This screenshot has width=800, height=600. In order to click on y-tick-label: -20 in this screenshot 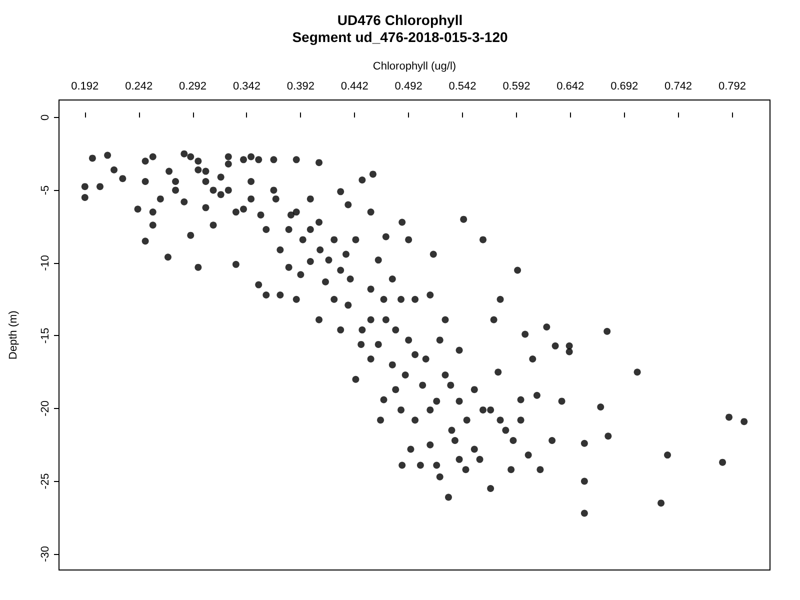, I will do `click(46, 408)`.